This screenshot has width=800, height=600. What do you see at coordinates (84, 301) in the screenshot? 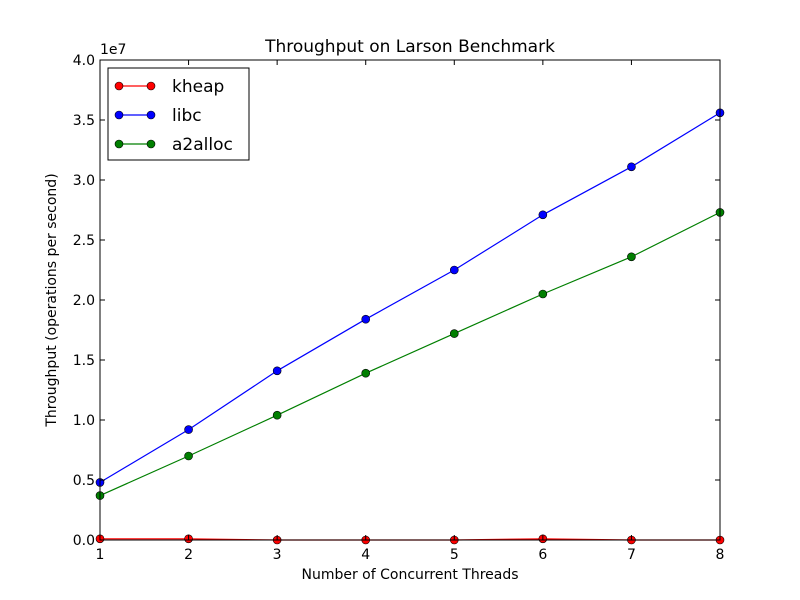
I see `y-tick-label: 2.0` at bounding box center [84, 301].